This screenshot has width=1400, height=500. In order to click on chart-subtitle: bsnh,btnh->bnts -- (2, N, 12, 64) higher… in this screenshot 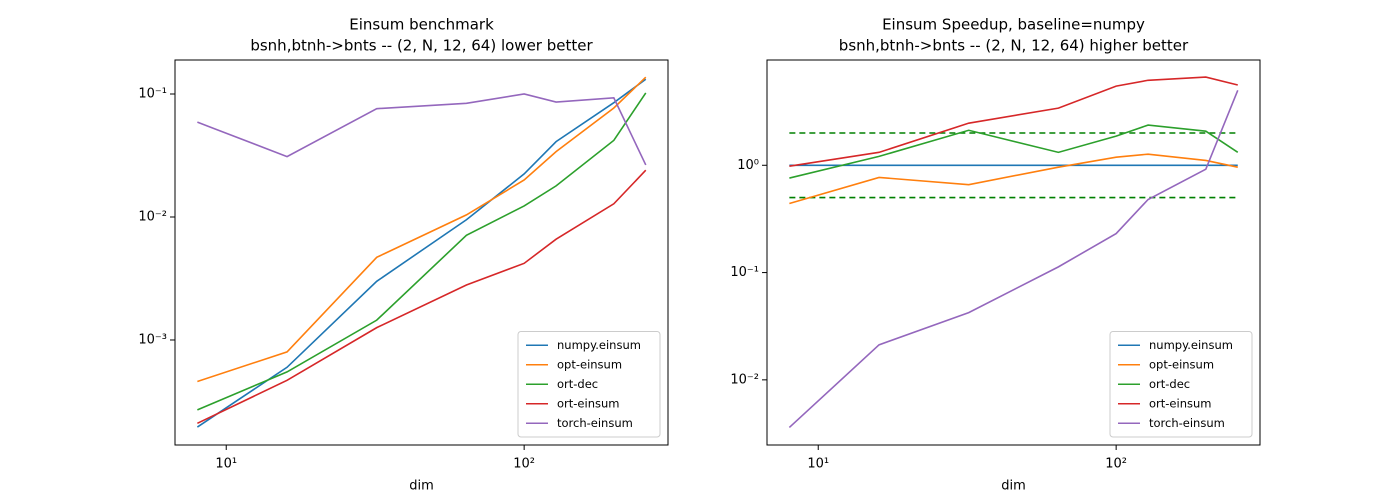, I will do `click(1014, 46)`.